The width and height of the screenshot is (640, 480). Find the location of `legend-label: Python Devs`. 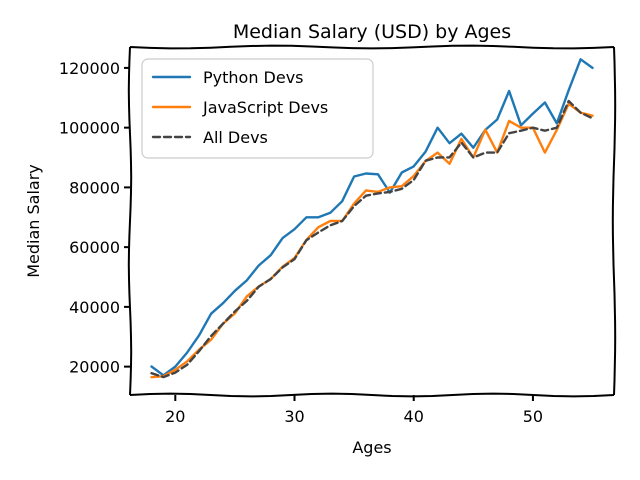

legend-label: Python Devs is located at coordinates (253, 77).